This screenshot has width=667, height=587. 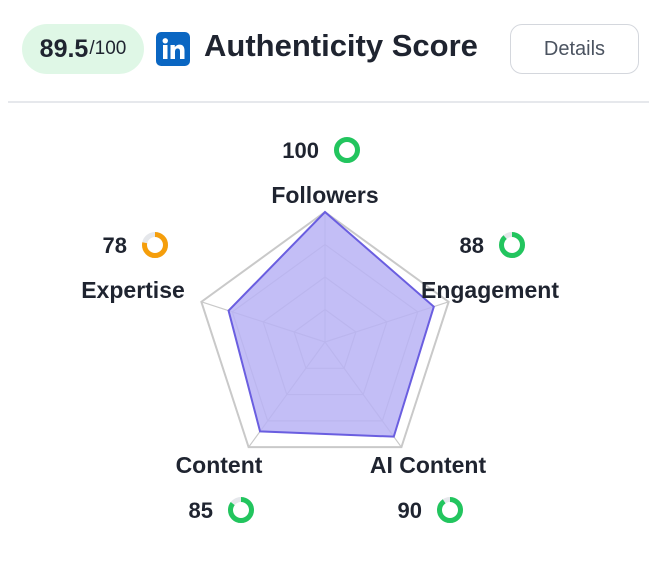 What do you see at coordinates (331, 324) in the screenshot?
I see `radar-data-area` at bounding box center [331, 324].